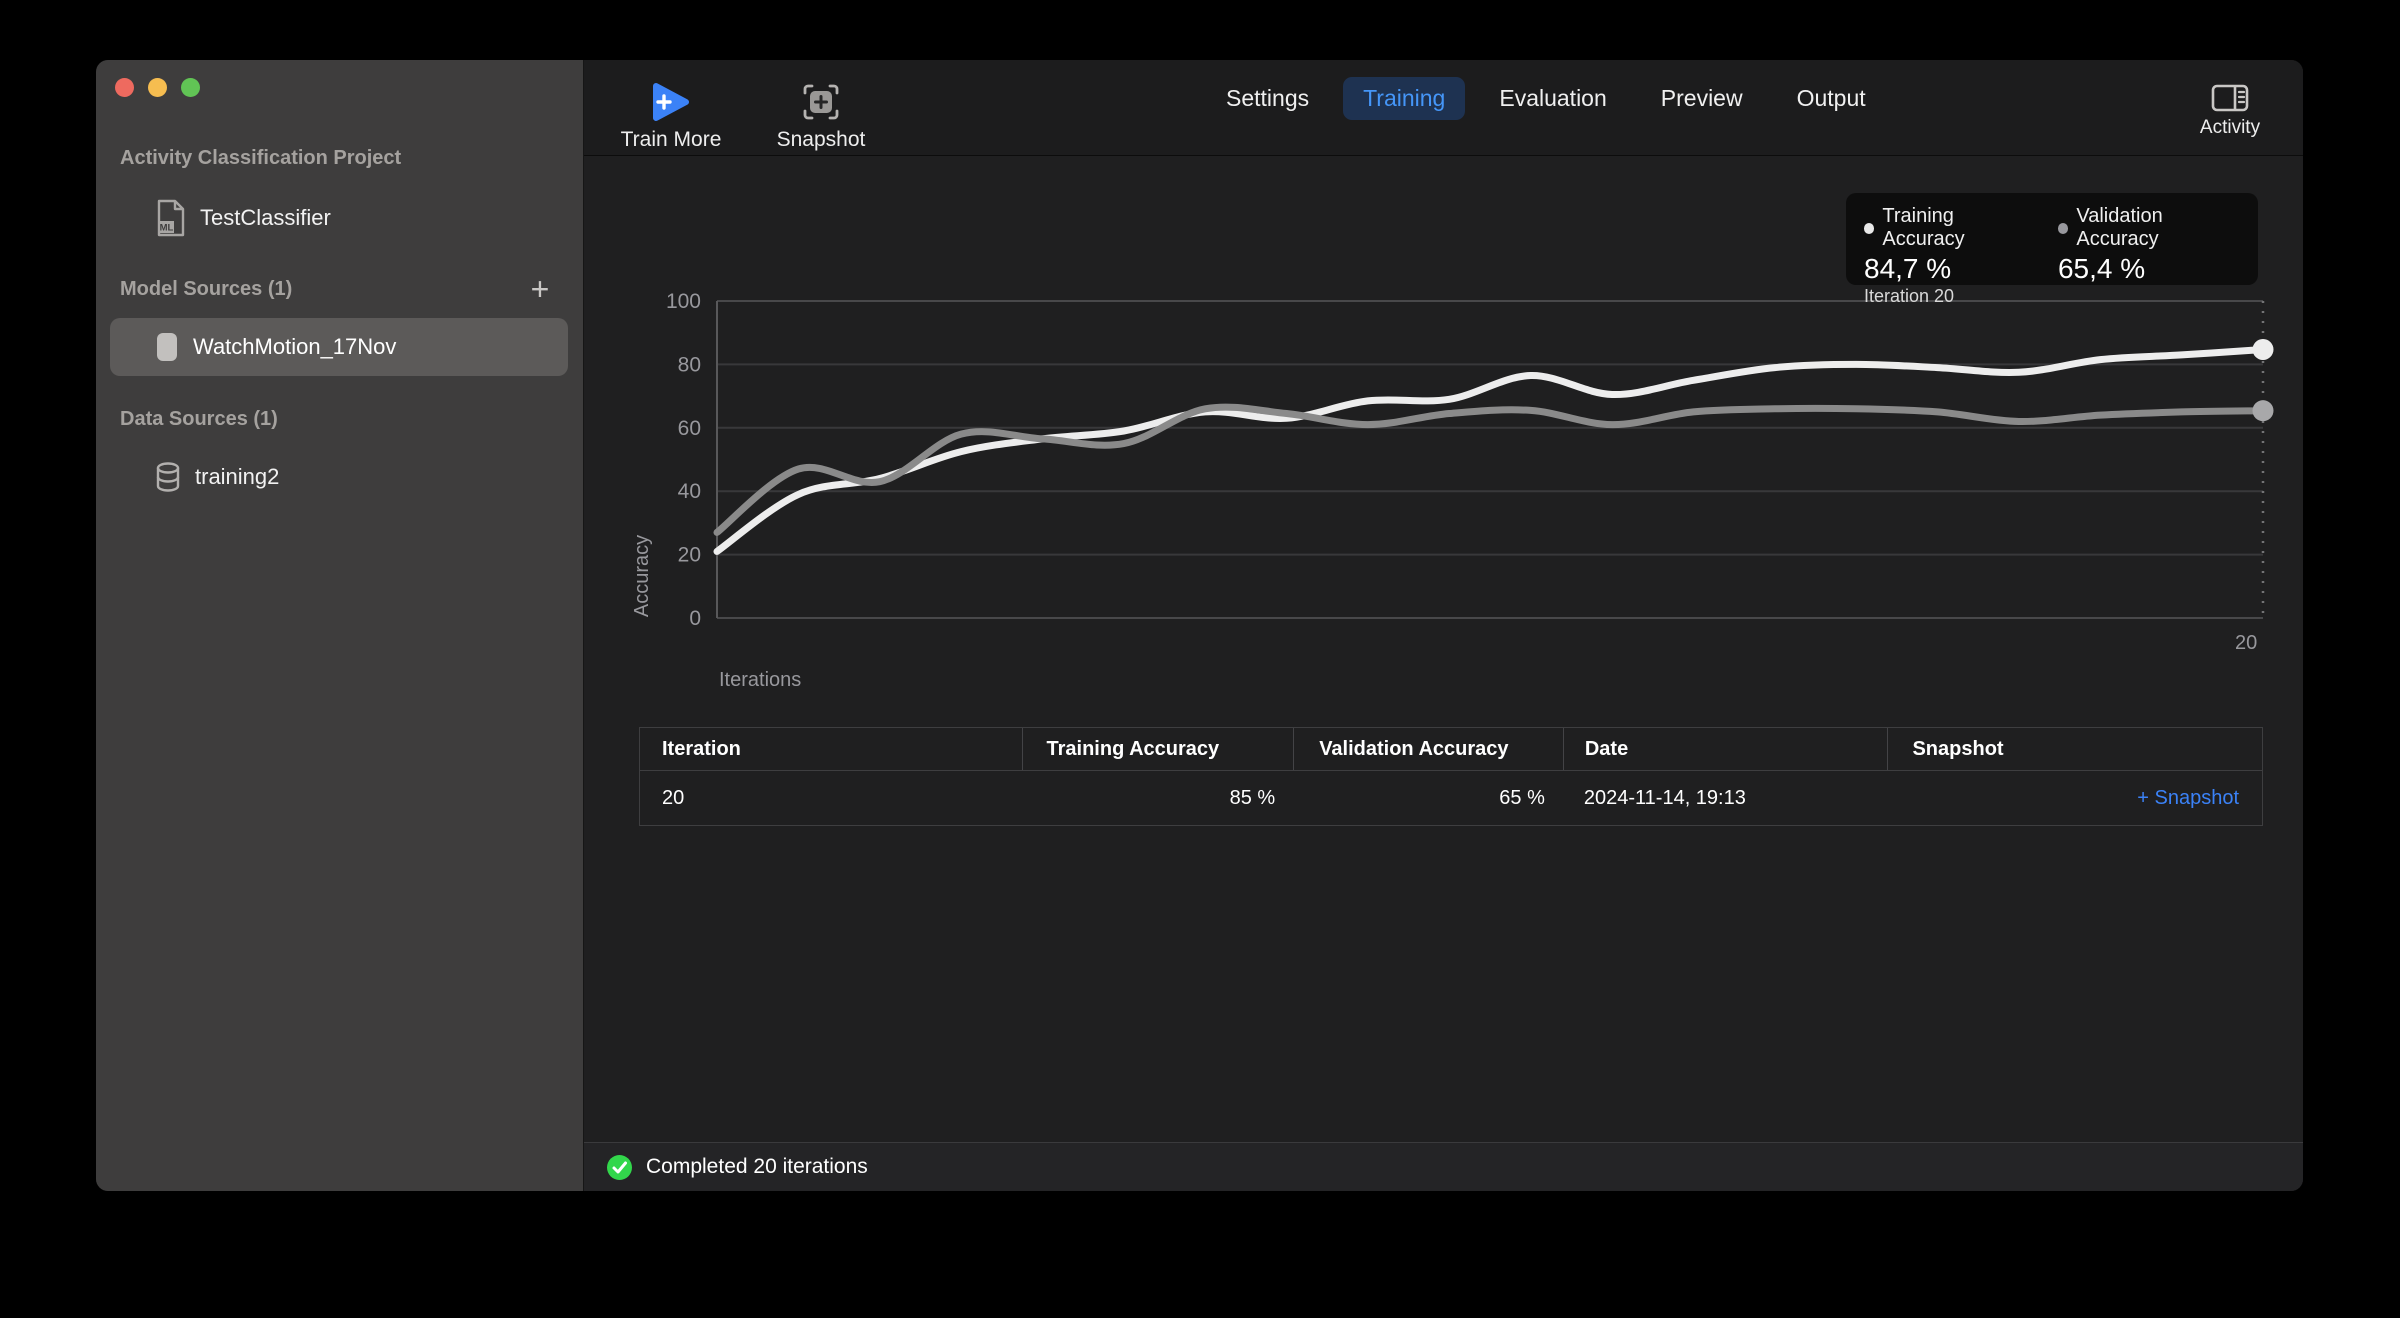 Image resolution: width=2400 pixels, height=1318 pixels. I want to click on activity-panel-icon, so click(2230, 98).